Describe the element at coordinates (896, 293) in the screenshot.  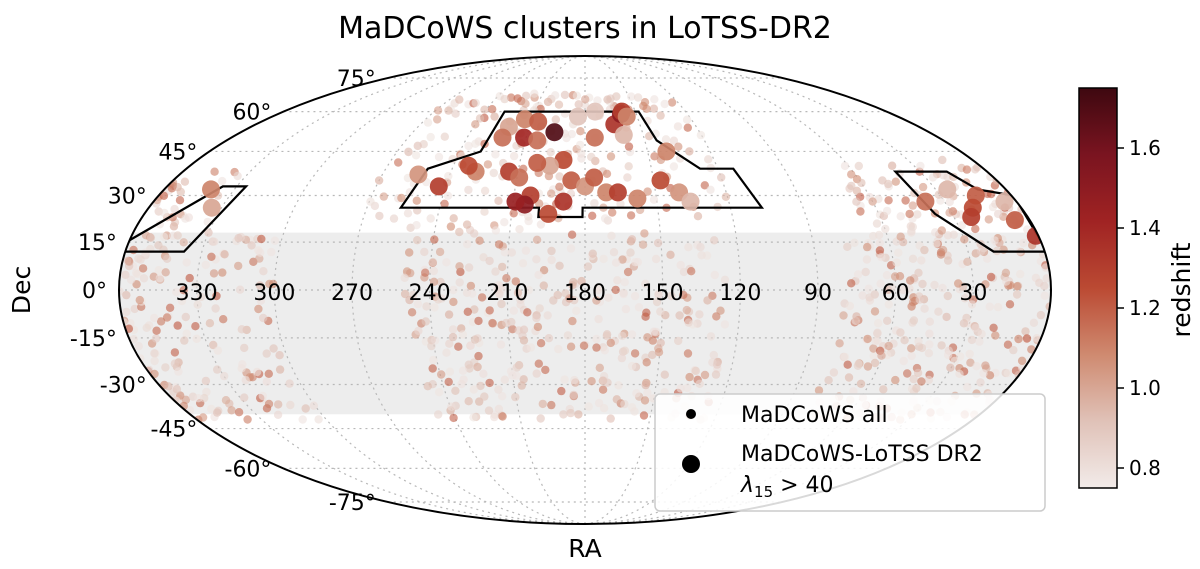
I see `ra-tick-label: 60` at that location.